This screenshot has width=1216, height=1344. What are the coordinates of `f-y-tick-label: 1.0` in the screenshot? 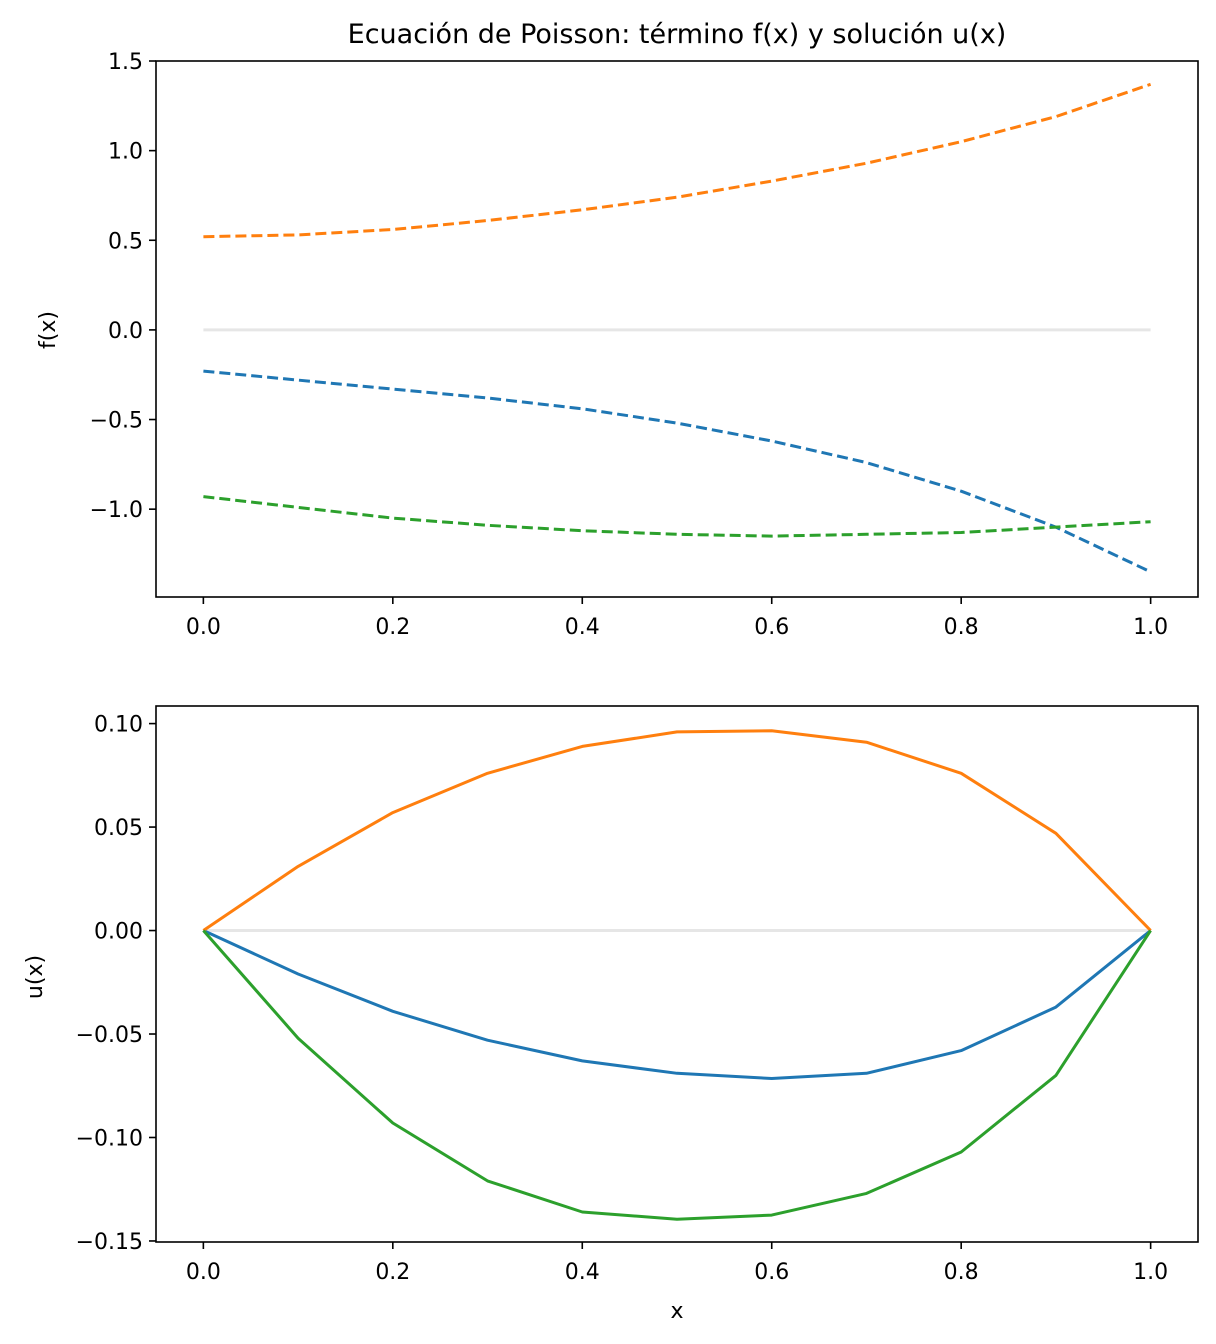 It's located at (125, 152).